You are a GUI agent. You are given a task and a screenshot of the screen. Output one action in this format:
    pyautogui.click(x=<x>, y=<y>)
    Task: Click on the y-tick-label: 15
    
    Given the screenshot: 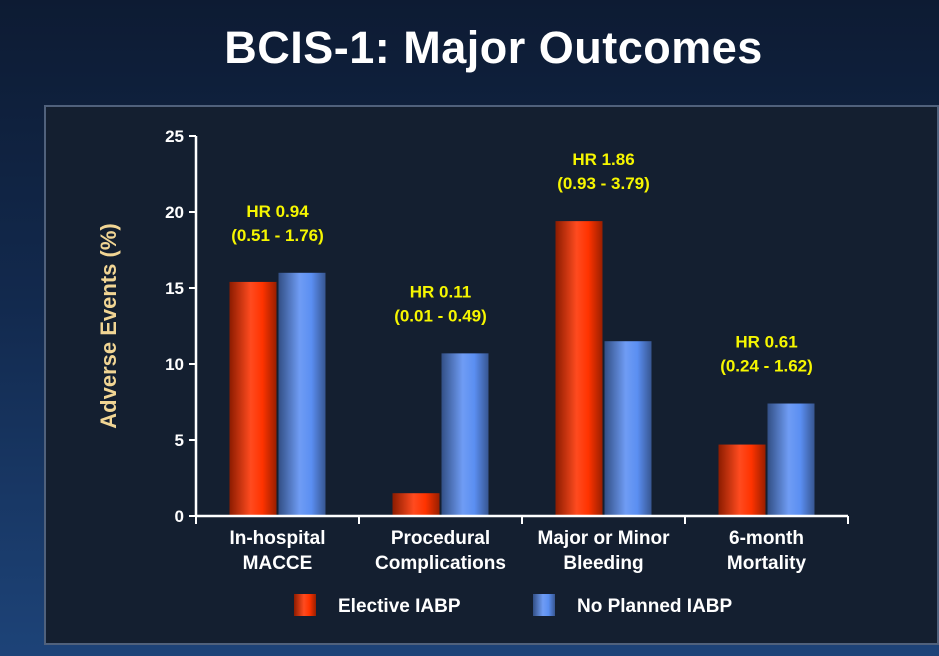 What is the action you would take?
    pyautogui.click(x=174, y=288)
    